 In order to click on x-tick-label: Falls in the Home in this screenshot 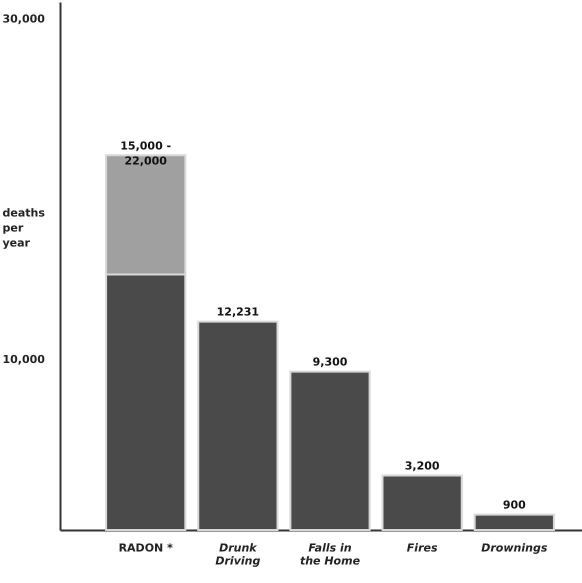, I will do `click(330, 555)`.